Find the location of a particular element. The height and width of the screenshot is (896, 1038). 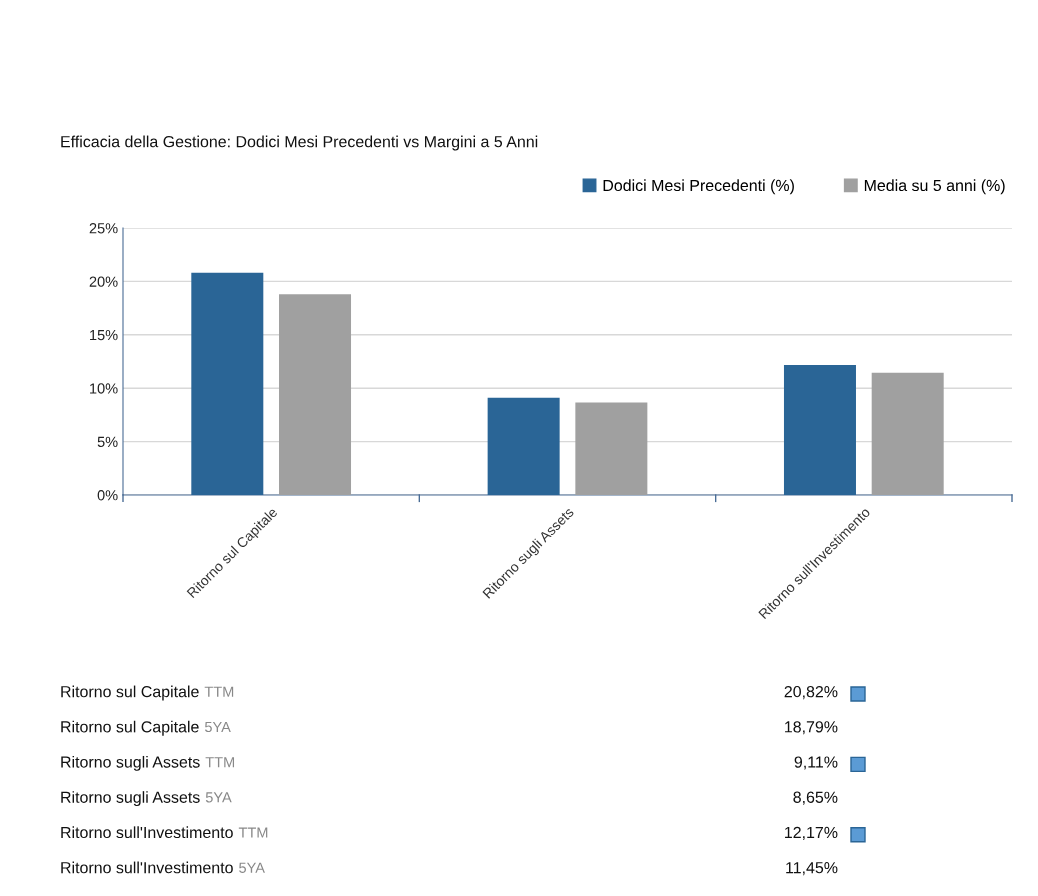

text: 12,17% is located at coordinates (811, 833).